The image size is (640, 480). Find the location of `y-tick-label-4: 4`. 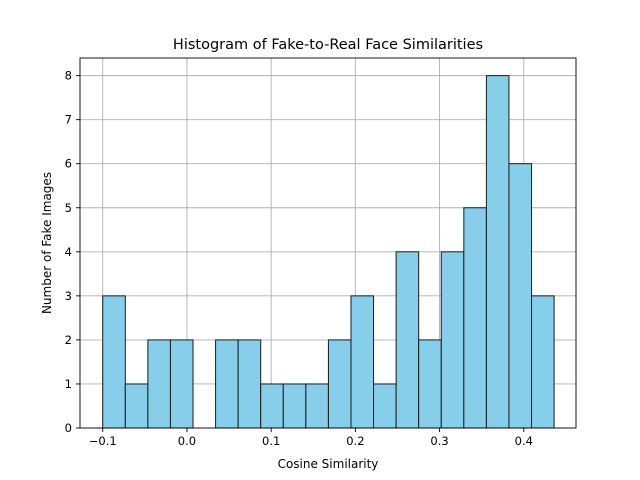

y-tick-label-4: 4 is located at coordinates (68, 252).